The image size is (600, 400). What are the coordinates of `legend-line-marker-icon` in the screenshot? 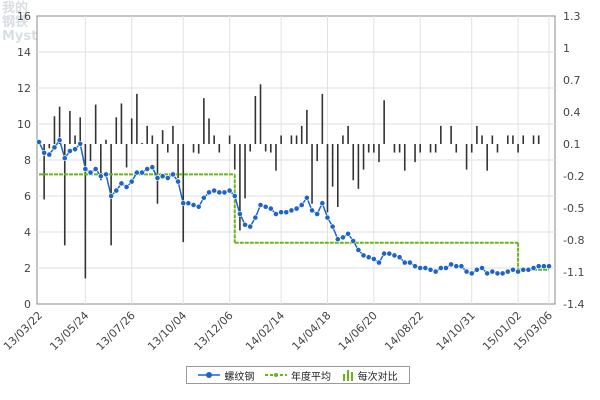 It's located at (209, 375).